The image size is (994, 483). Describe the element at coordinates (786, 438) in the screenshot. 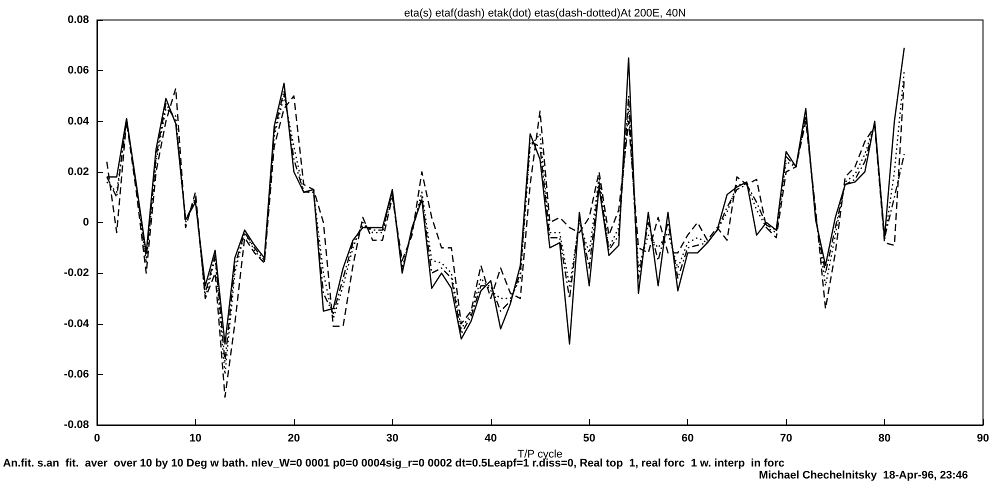

I see `x-tick-label: 70` at that location.